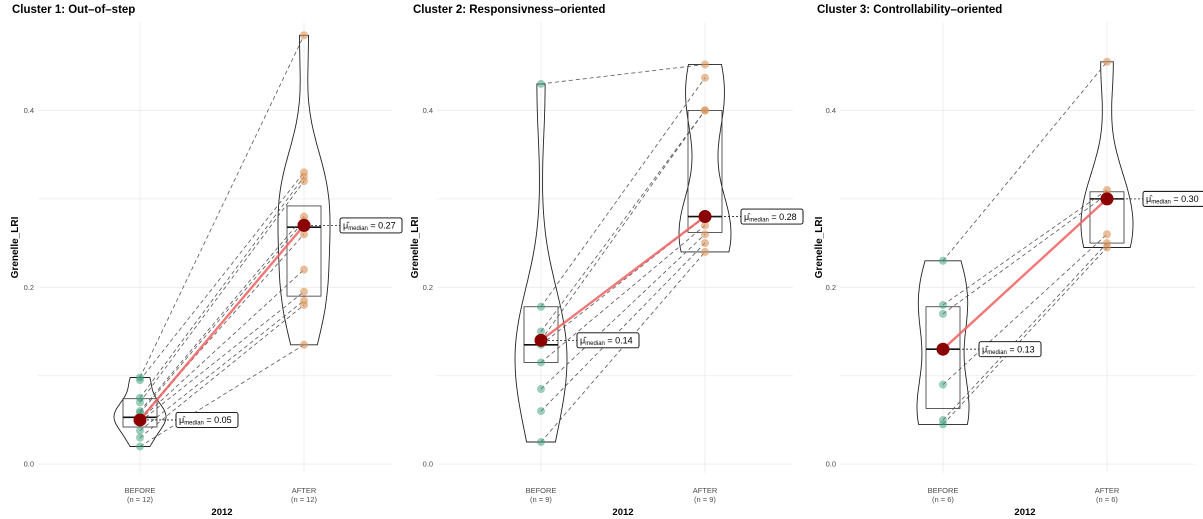 The width and height of the screenshot is (1203, 519). I want to click on box-after, so click(304, 251).